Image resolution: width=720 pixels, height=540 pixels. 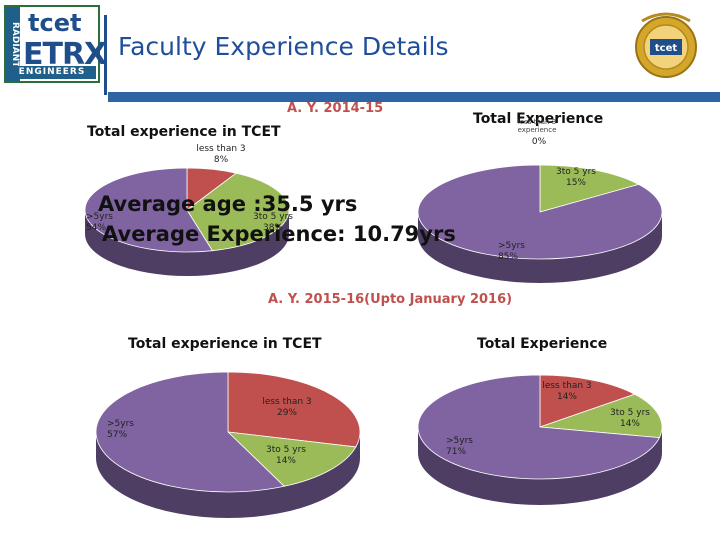 What do you see at coordinates (273, 222) in the screenshot?
I see `chart1-label-3to5: 3to 5 yrs 38%` at bounding box center [273, 222].